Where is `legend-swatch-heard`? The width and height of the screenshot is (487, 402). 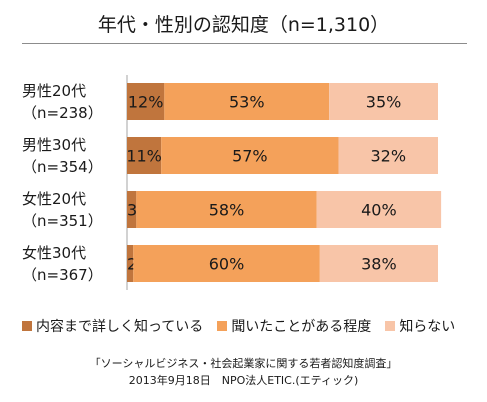 legend-swatch-heard is located at coordinates (222, 326).